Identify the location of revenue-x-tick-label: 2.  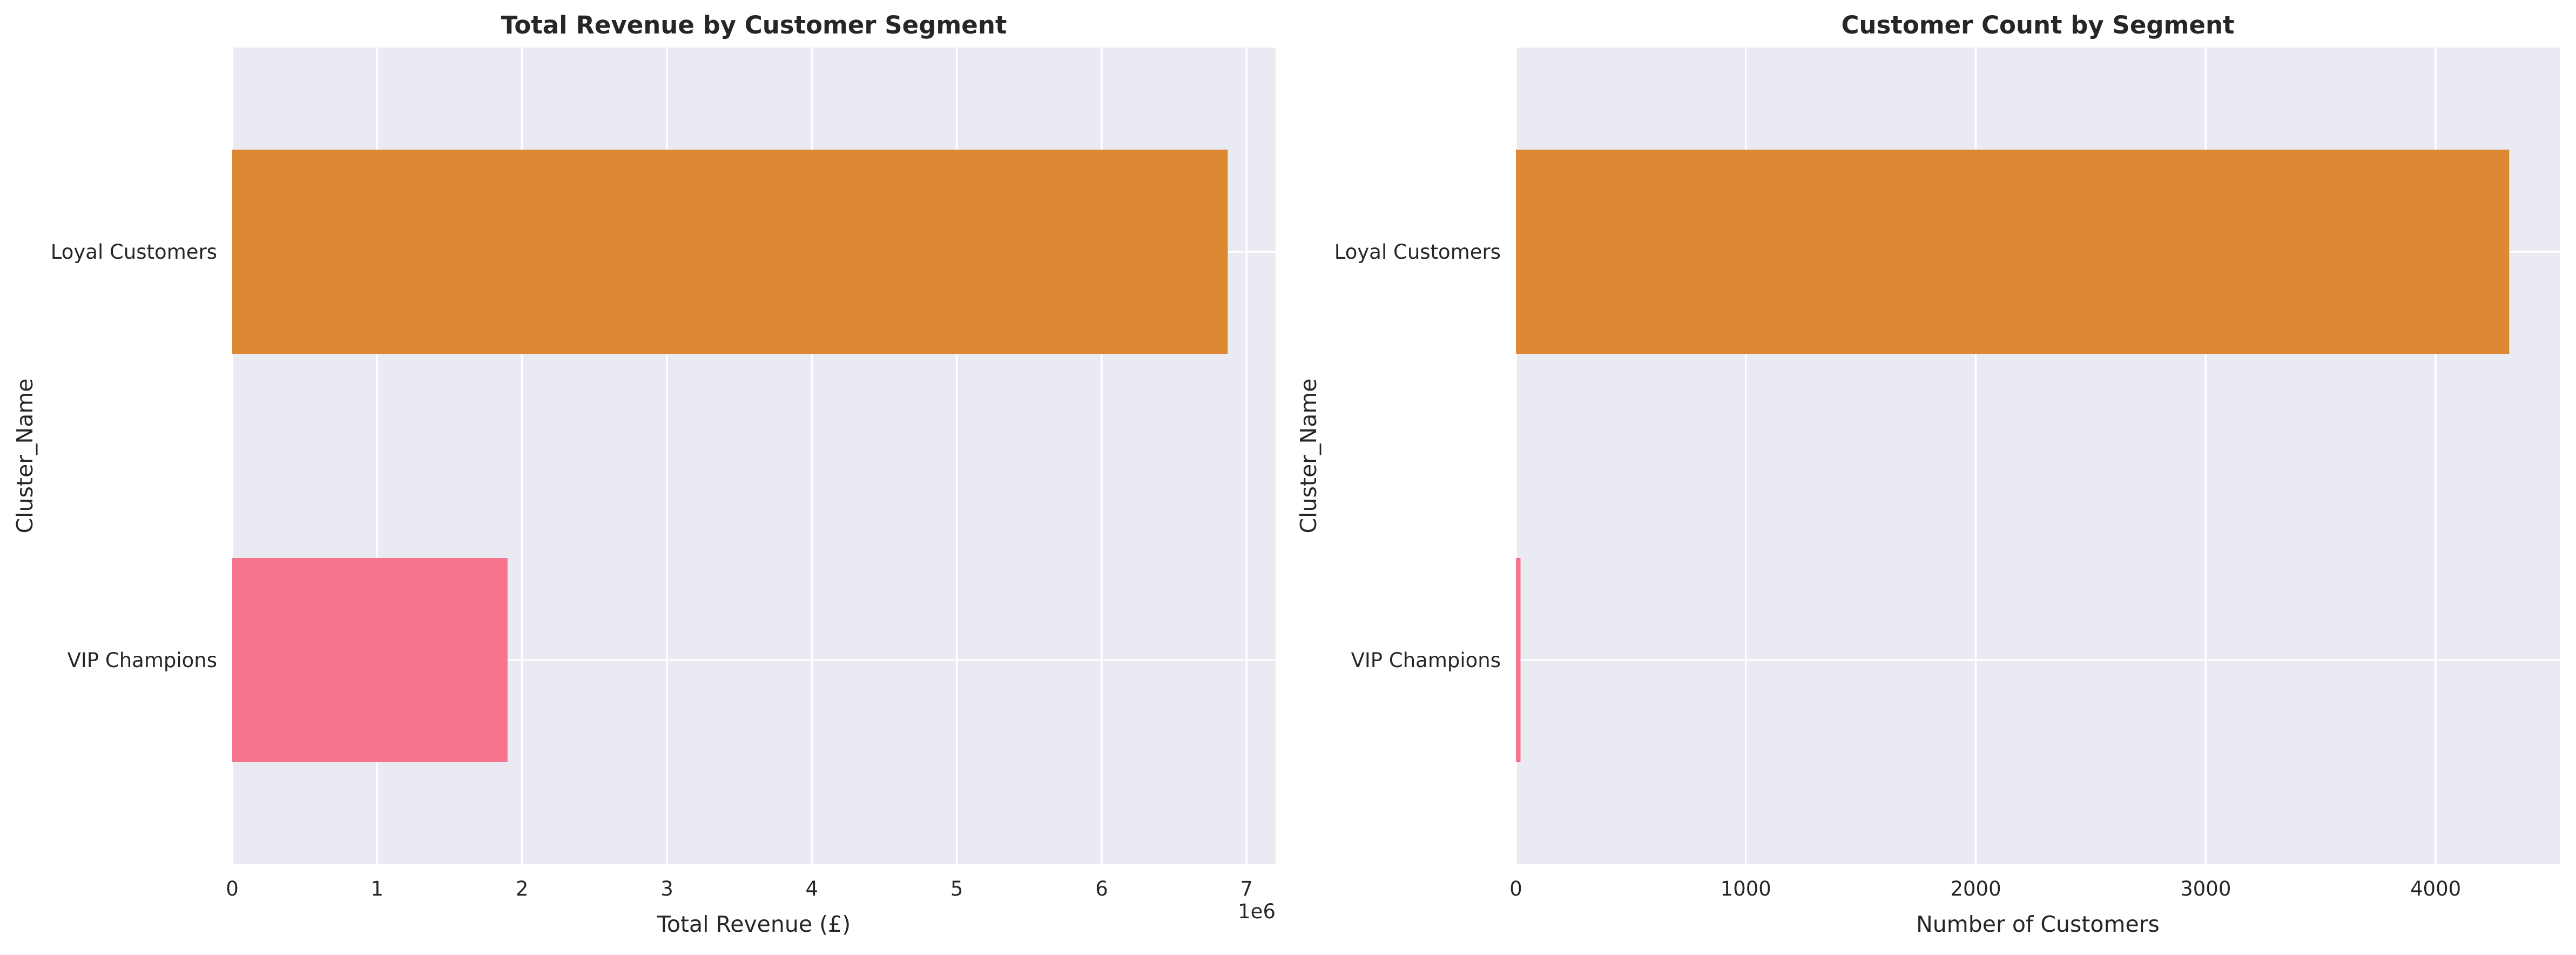
(522, 888).